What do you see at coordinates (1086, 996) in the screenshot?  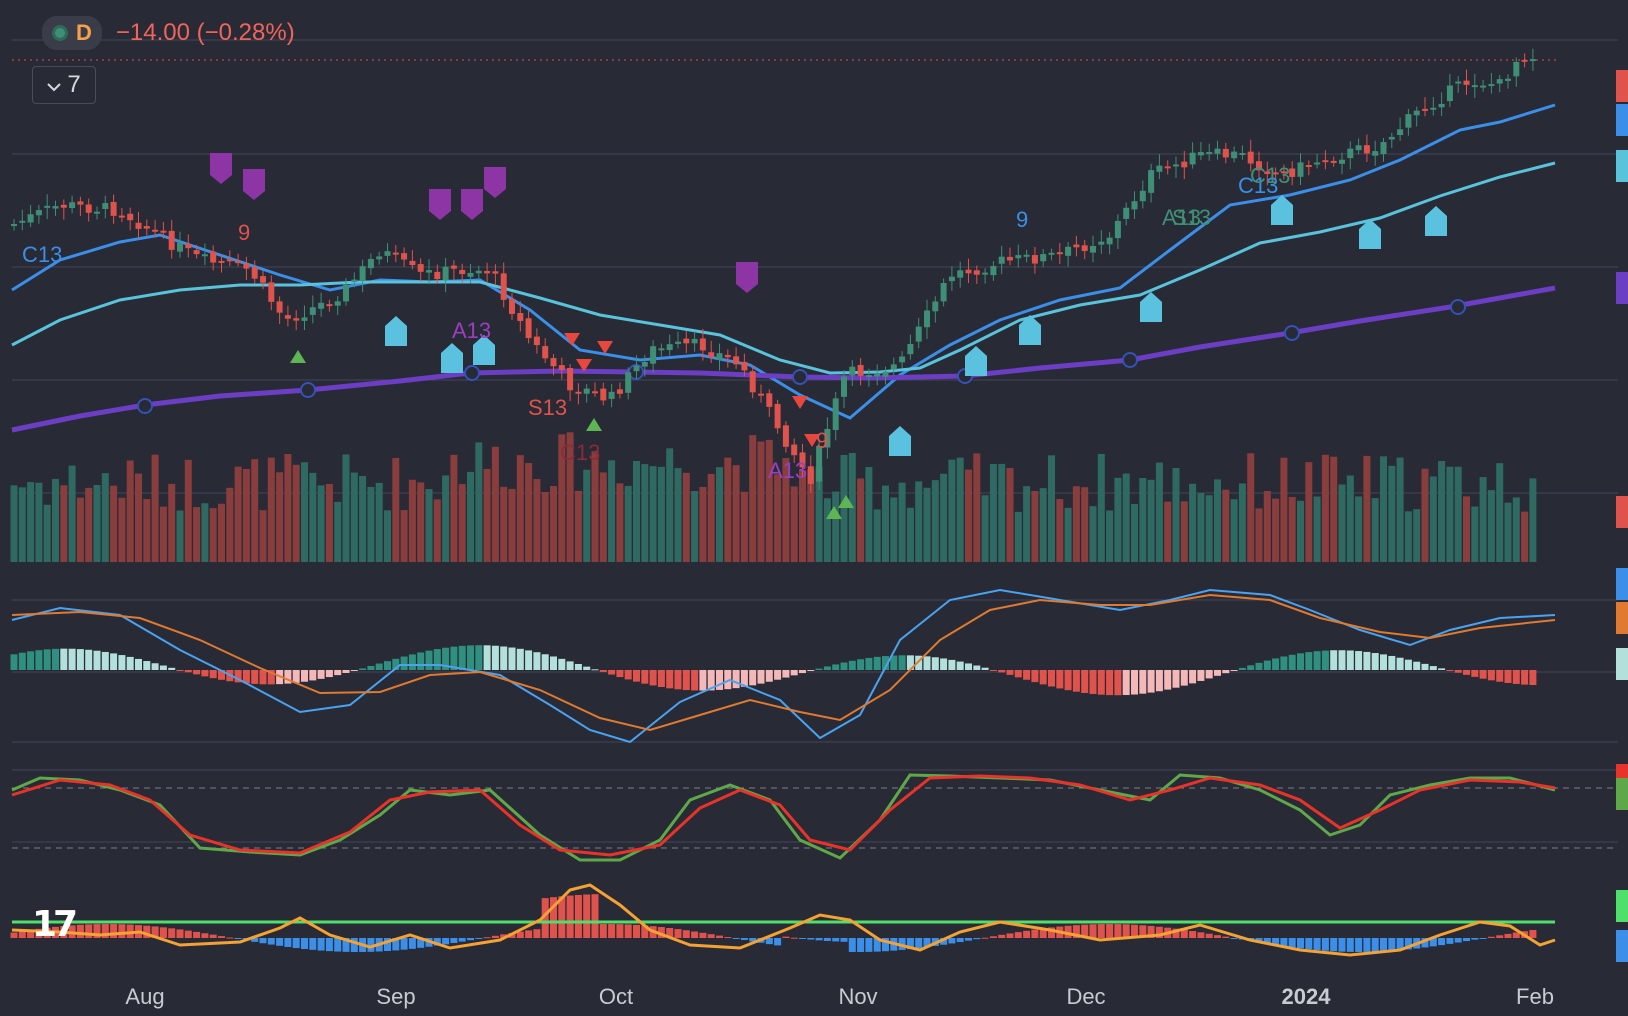 I see `x-tick-label: Dec` at bounding box center [1086, 996].